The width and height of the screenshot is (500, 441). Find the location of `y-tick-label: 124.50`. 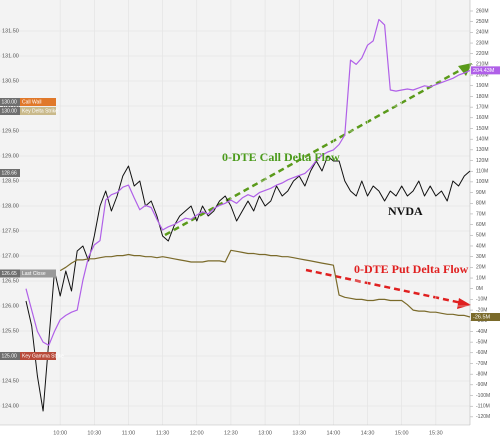

y-tick-label: 124.50 is located at coordinates (10, 381).